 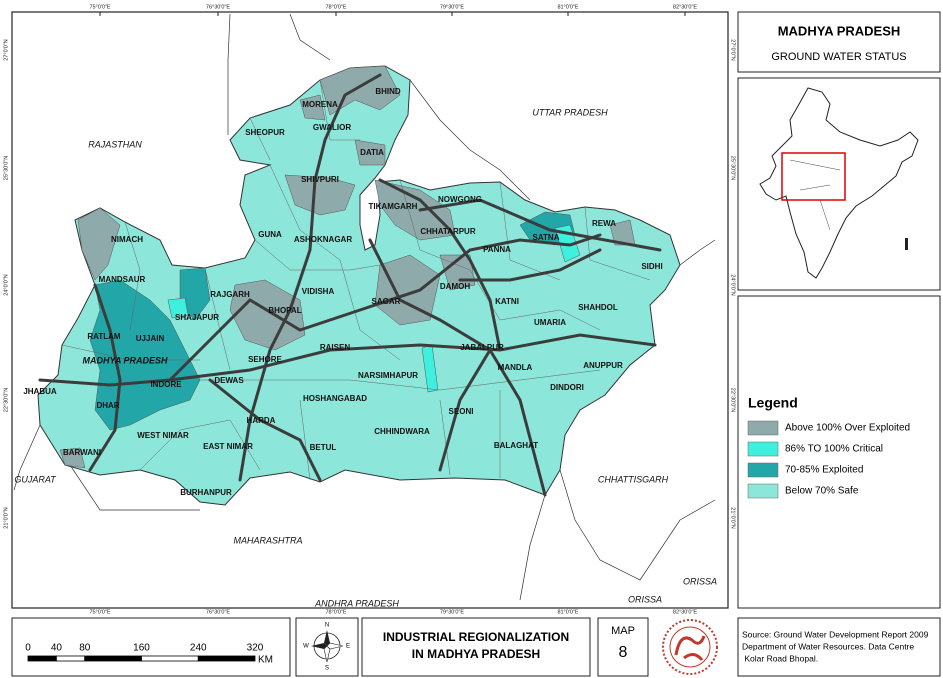 I want to click on district-label: NOWGONG, so click(x=460, y=199).